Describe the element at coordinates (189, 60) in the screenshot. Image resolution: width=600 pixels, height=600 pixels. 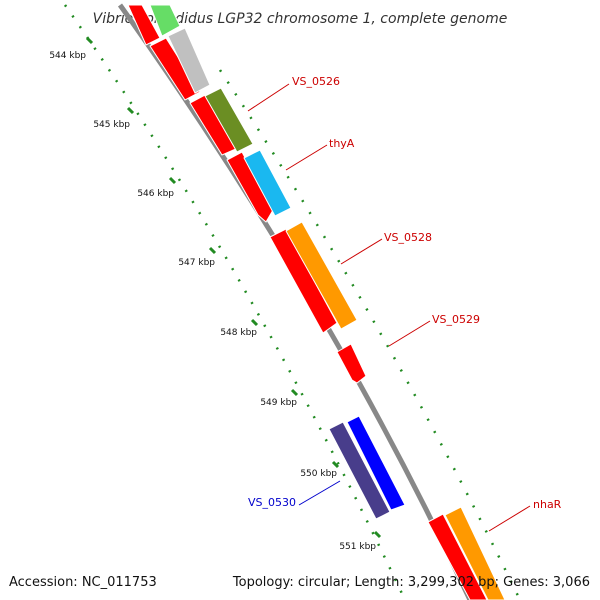
I see `gene-fwd-gray` at that location.